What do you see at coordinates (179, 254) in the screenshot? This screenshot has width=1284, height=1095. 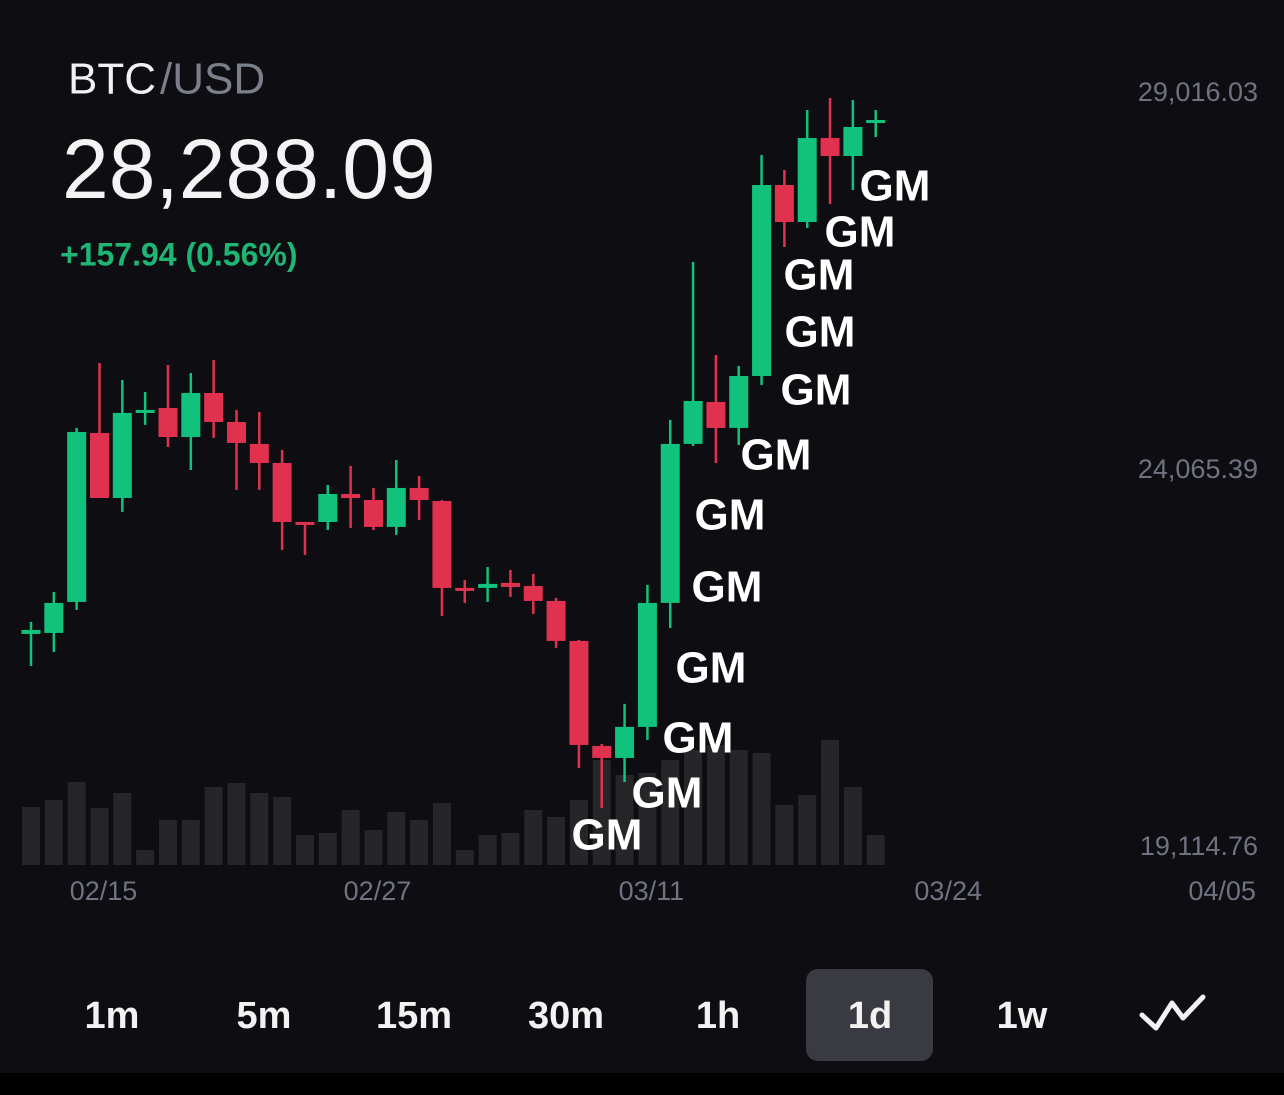 I see `price-change: +157.94 (0.56%)` at bounding box center [179, 254].